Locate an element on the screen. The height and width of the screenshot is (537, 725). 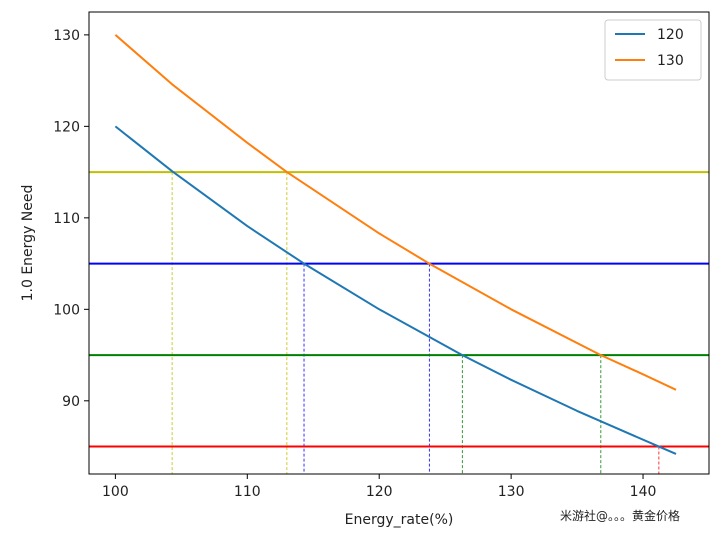
x-tick-label-130: 130 is located at coordinates (511, 492).